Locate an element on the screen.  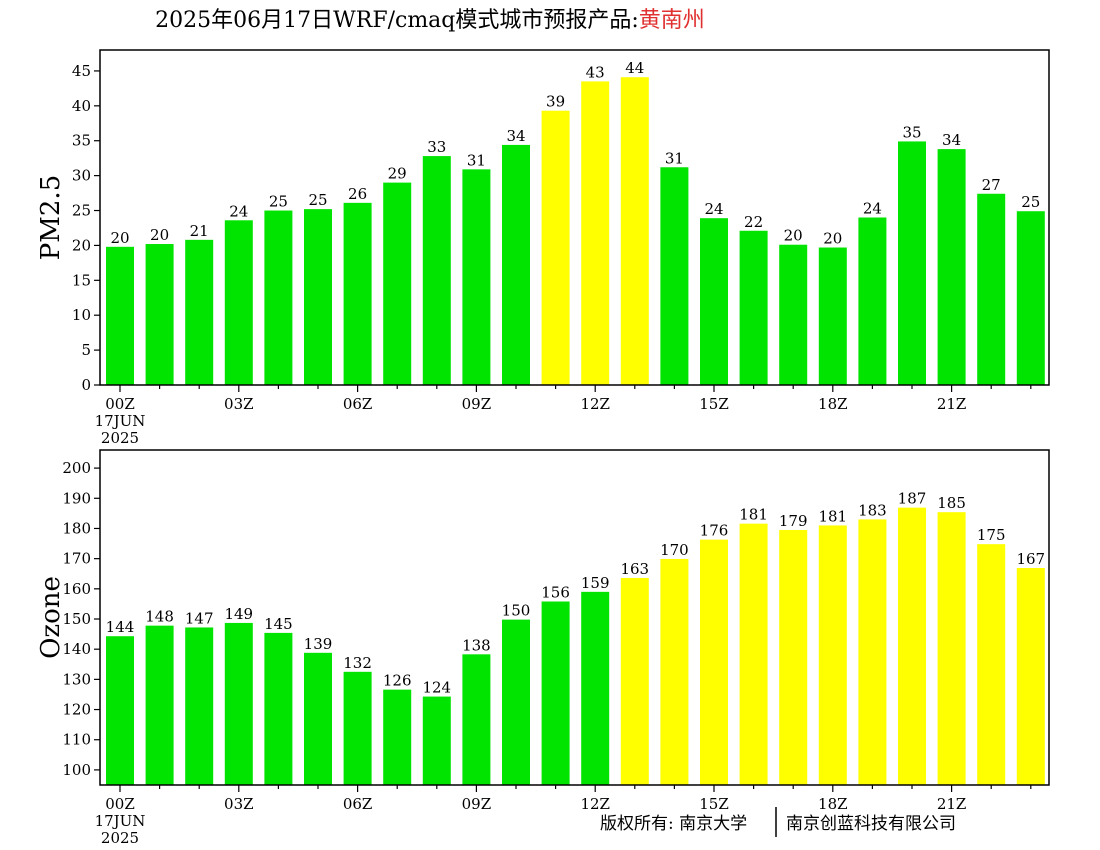
pm25-y-tick-label: 25 is located at coordinates (81, 211).